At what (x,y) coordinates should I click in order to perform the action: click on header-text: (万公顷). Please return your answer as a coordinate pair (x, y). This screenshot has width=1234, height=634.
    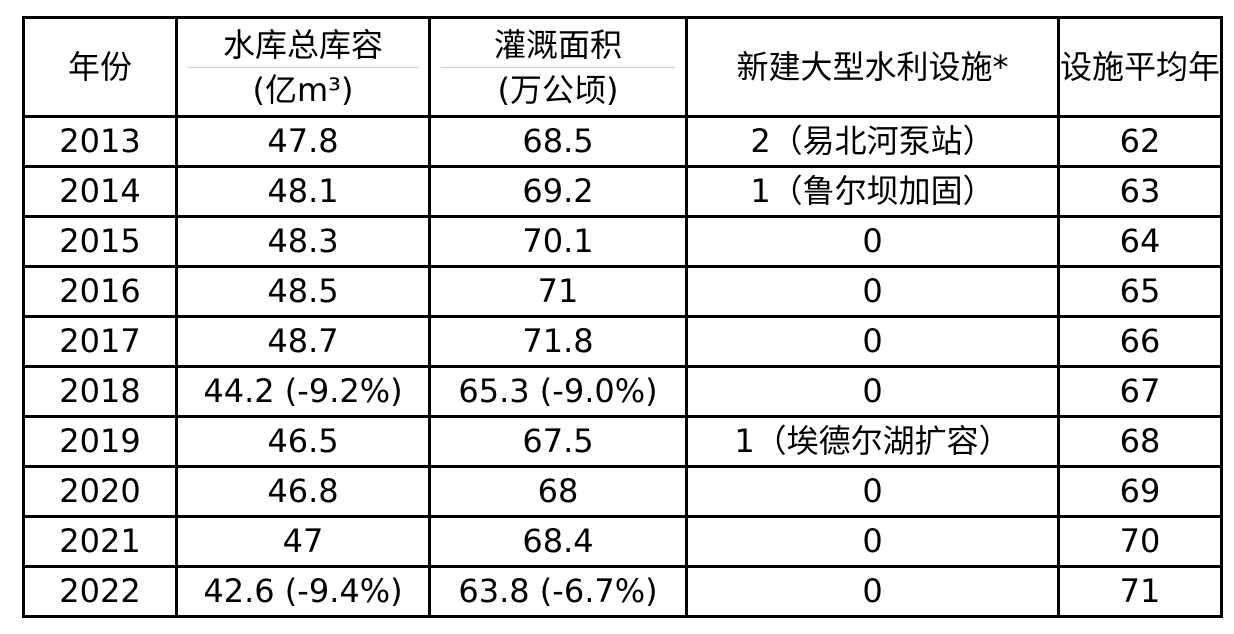
    Looking at the image, I should click on (558, 89).